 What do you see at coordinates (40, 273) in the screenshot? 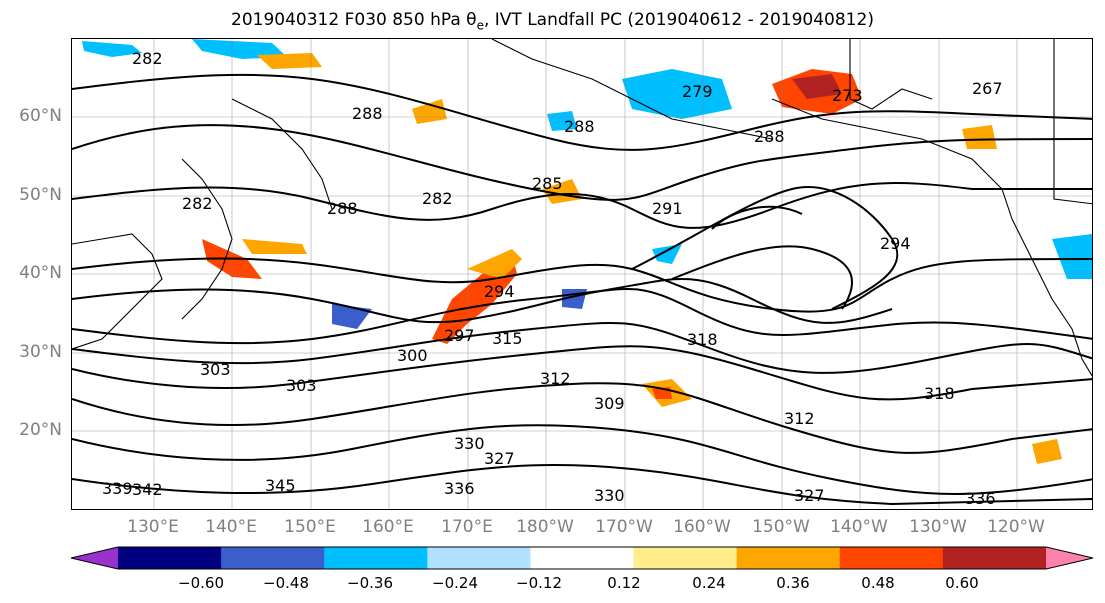
I see `lat-label: 40°N` at bounding box center [40, 273].